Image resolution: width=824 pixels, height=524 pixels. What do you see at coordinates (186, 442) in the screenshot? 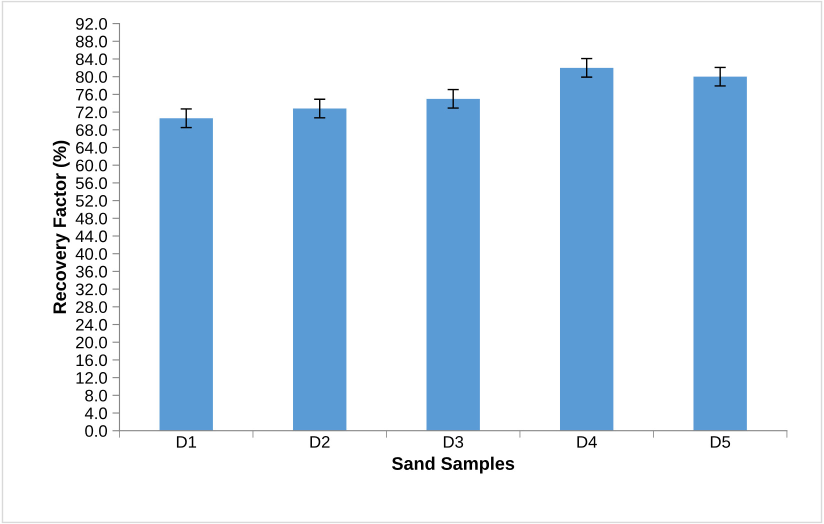
I see `x-tick-label: D1` at bounding box center [186, 442].